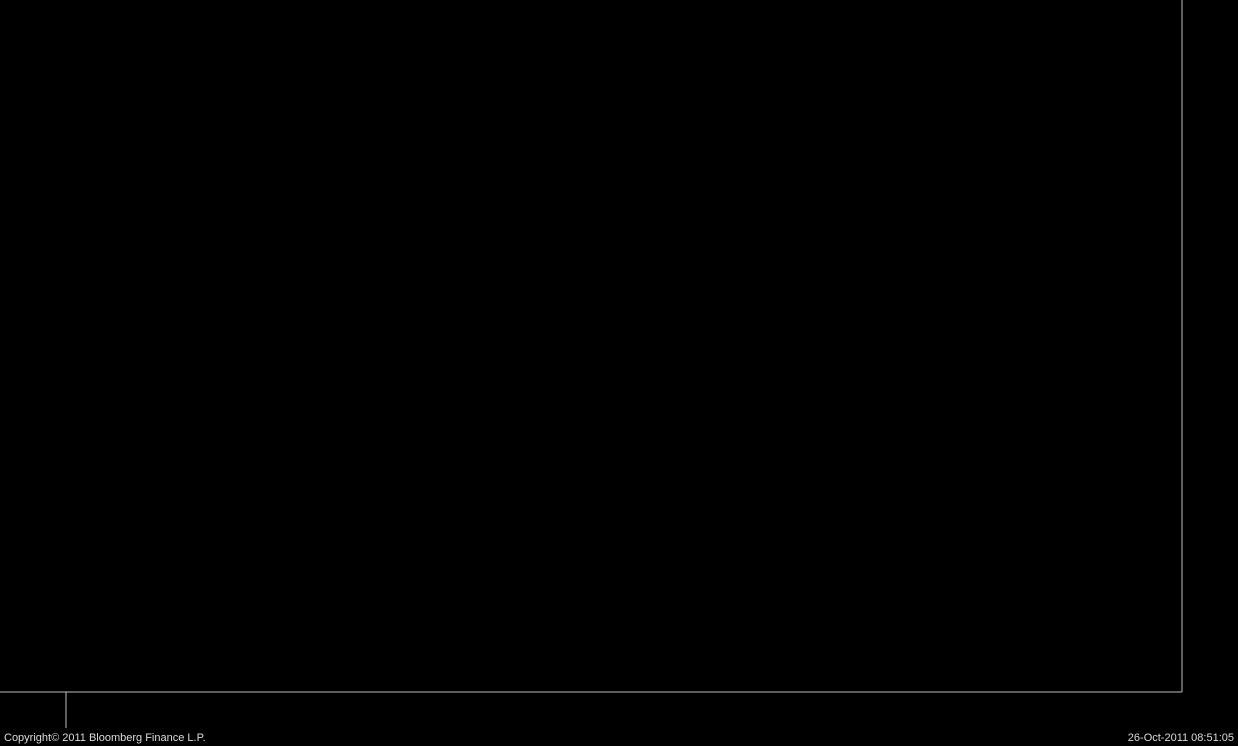 The image size is (1238, 746). Describe the element at coordinates (105, 738) in the screenshot. I see `footer-copyright: Copyright© 2011 Bloomberg Finance L.P.` at that location.